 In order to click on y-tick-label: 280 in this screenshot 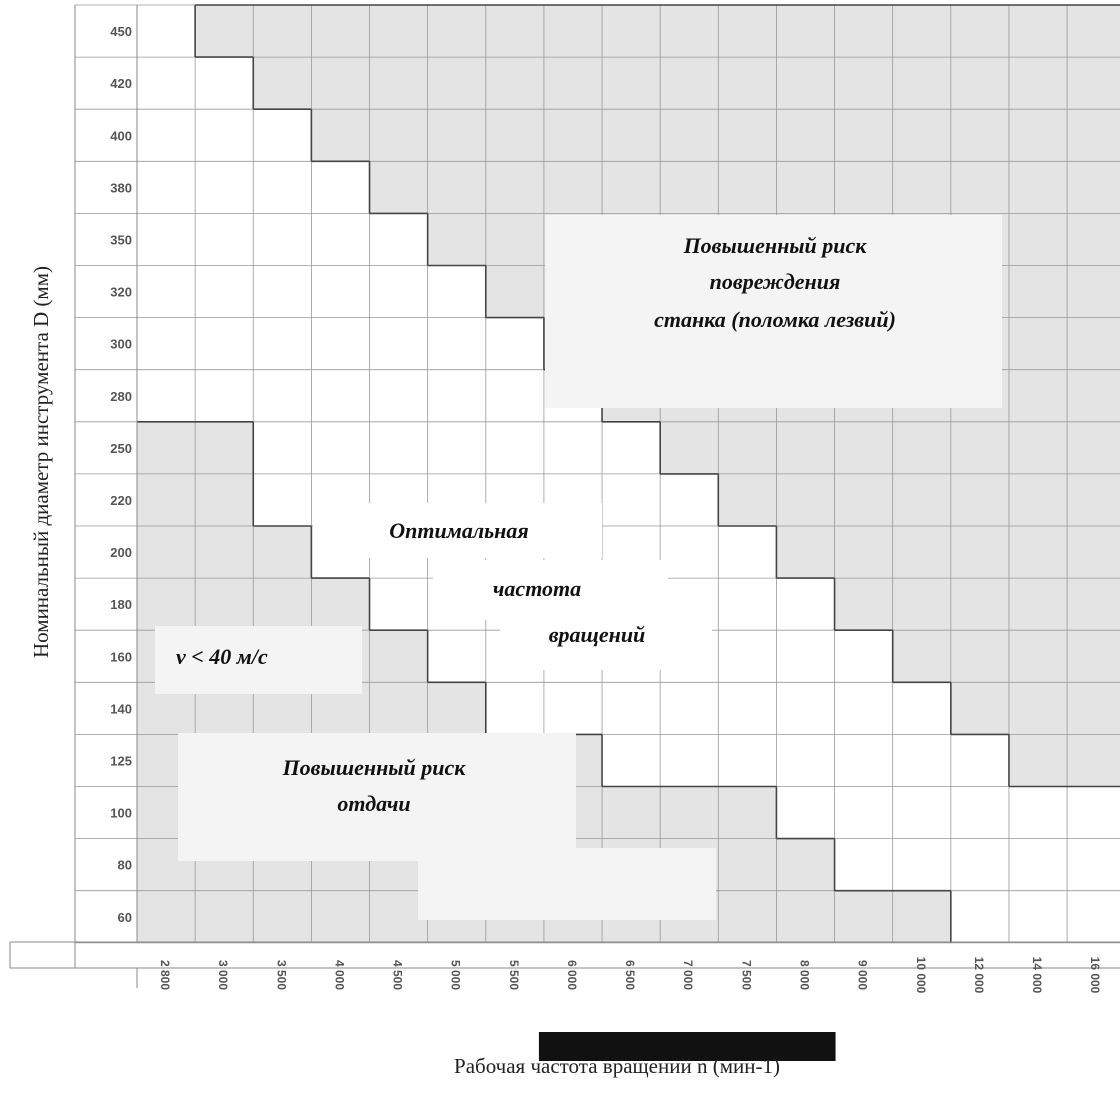, I will do `click(121, 396)`.